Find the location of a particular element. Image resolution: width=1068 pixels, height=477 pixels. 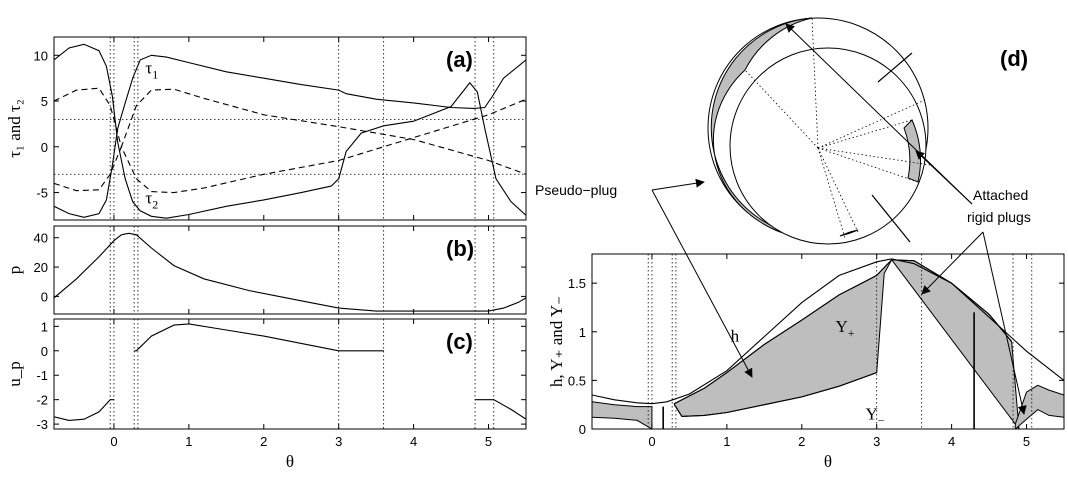

xtick-label-d-4: 4 is located at coordinates (951, 441).